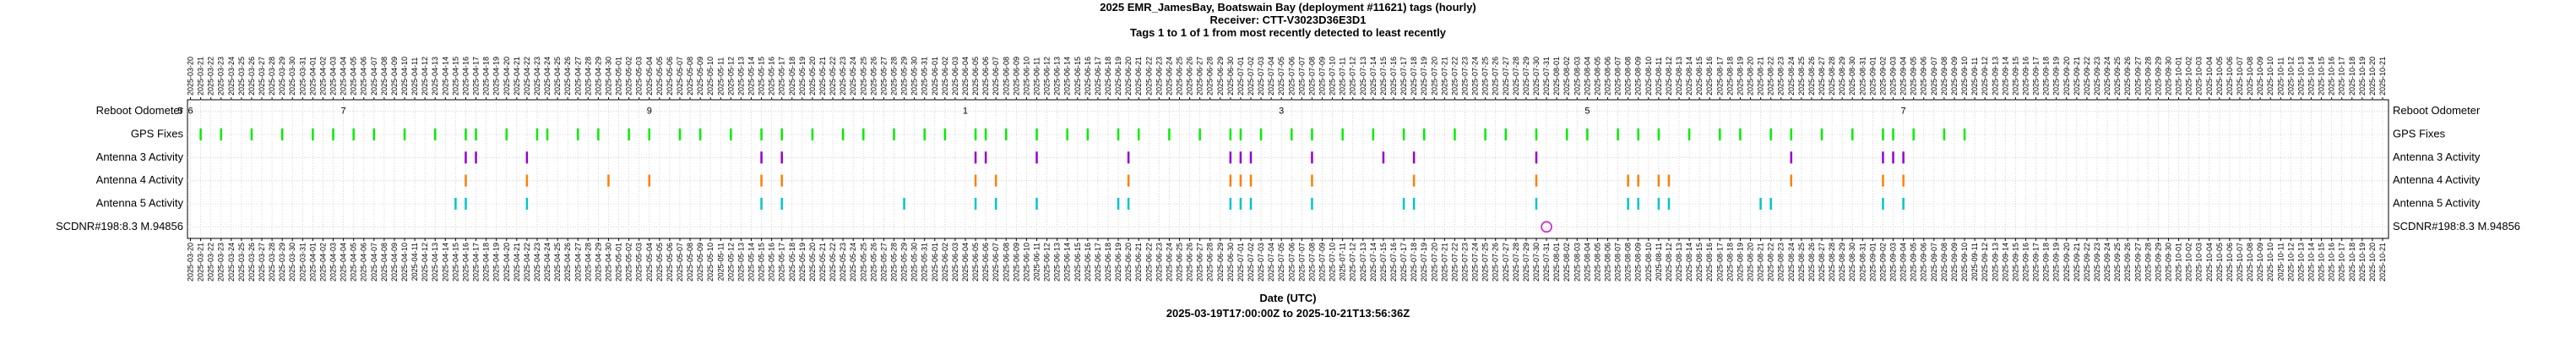 The width and height of the screenshot is (2576, 350). What do you see at coordinates (2046, 76) in the screenshot?
I see `x-tick-label: 2025-09-18` at bounding box center [2046, 76].